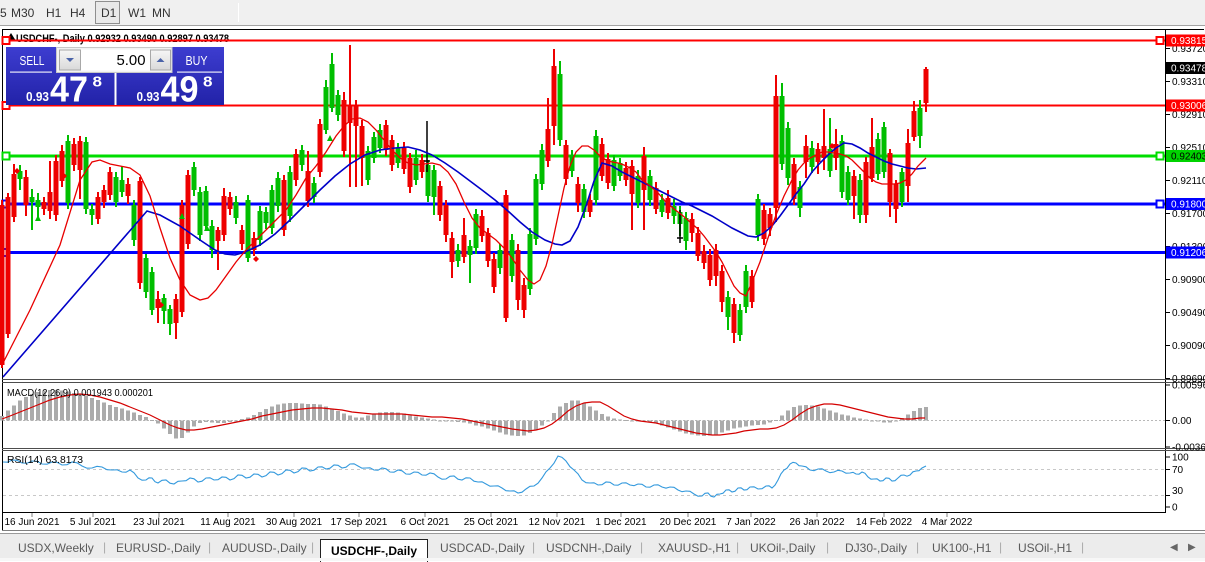 Image resolution: width=1205 pixels, height=562 pixels. What do you see at coordinates (228, 522) in the screenshot?
I see `svg-text: 11 Aug 2021` at bounding box center [228, 522].